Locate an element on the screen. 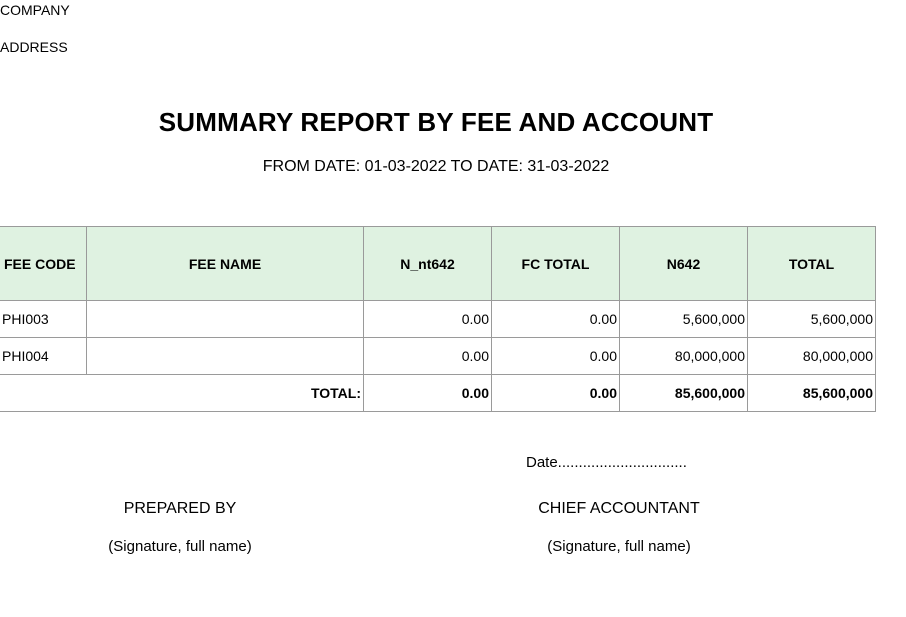  n642-cell: 5,600,000 is located at coordinates (683, 319).